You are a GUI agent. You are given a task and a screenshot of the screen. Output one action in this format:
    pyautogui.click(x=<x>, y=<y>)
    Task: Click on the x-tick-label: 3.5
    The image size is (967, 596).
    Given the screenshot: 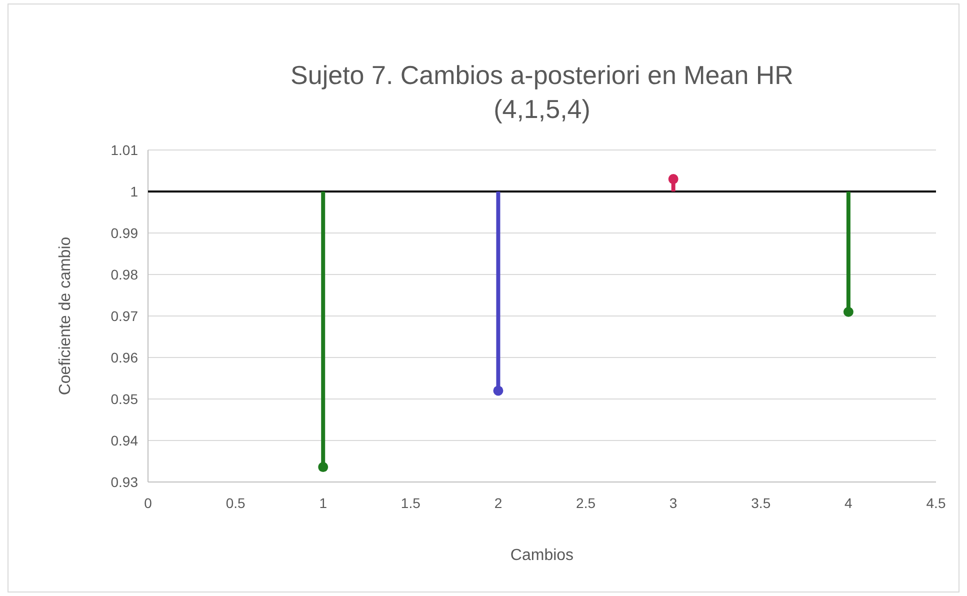 What is the action you would take?
    pyautogui.click(x=761, y=503)
    